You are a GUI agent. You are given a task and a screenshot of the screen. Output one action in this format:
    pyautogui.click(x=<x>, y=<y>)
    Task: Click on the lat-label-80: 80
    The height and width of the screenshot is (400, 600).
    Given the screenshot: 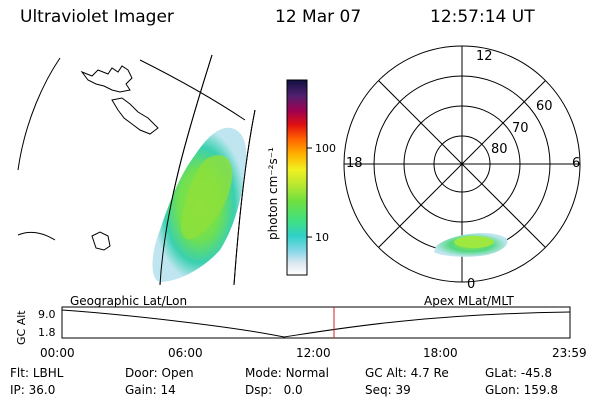 What is the action you would take?
    pyautogui.click(x=499, y=149)
    